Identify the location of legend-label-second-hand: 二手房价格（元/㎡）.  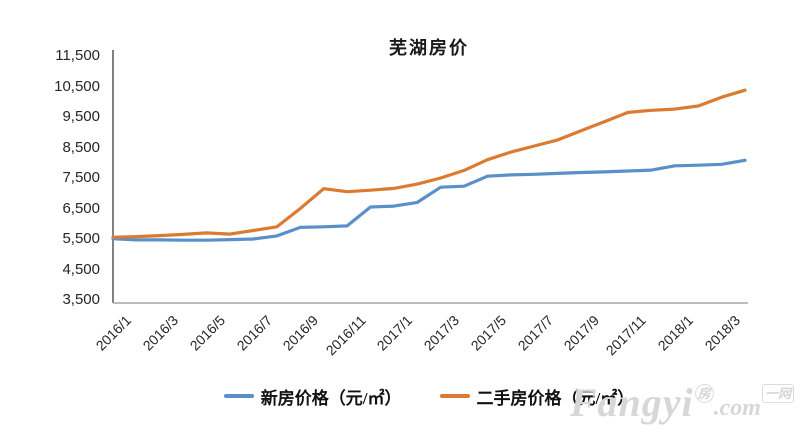
(555, 398).